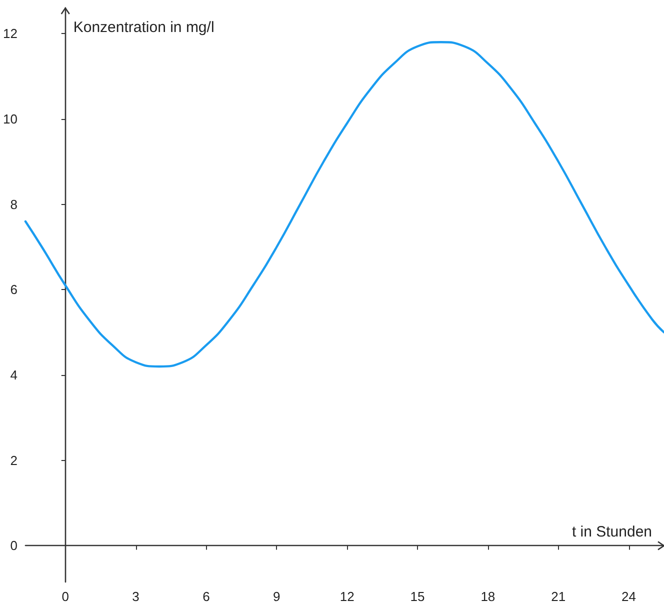  What do you see at coordinates (558, 596) in the screenshot?
I see `x-tick-label: 21` at bounding box center [558, 596].